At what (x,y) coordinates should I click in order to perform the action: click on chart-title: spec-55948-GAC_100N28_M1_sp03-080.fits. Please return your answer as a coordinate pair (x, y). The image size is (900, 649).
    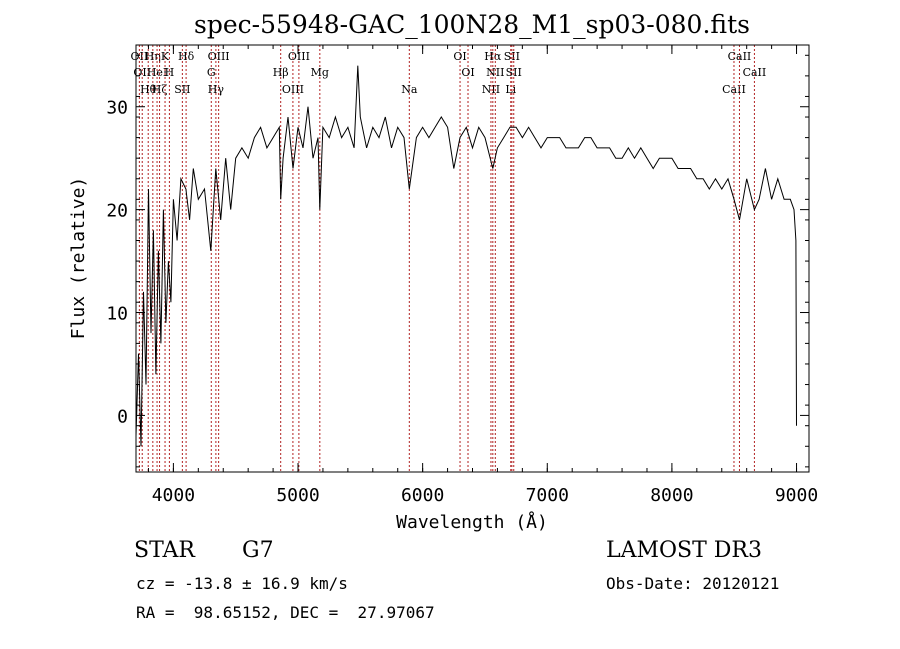
    Looking at the image, I should click on (472, 24).